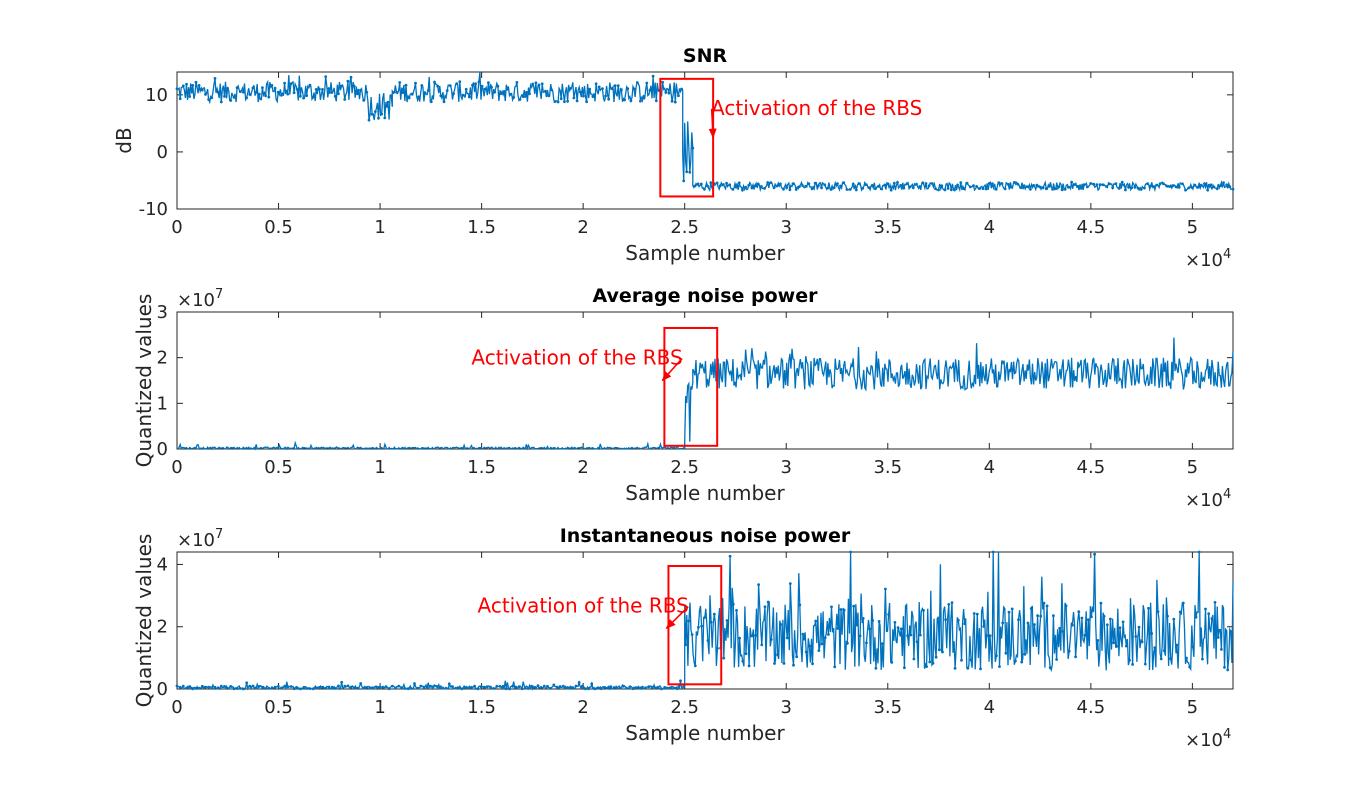 This screenshot has height=801, width=1364. I want to click on annotation-text: Activation of the RBS, so click(816, 108).